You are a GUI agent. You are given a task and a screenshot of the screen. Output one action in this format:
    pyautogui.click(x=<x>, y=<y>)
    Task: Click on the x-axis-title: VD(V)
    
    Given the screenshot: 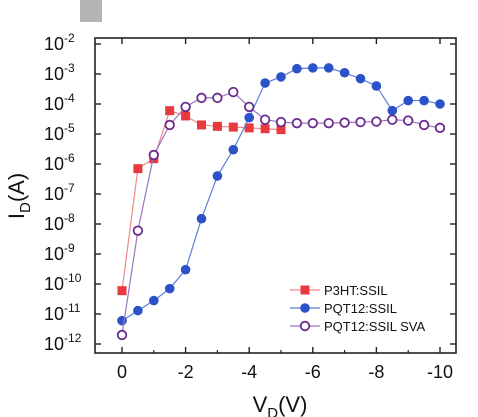 What is the action you would take?
    pyautogui.click(x=280, y=404)
    